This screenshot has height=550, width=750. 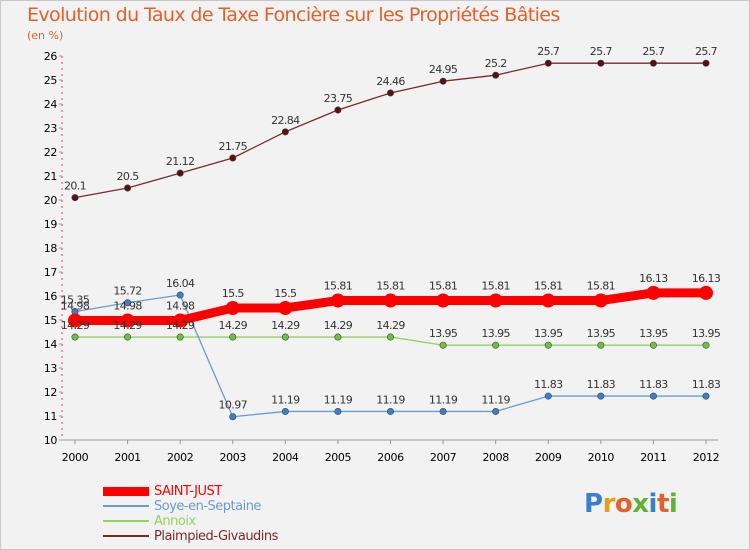 I want to click on logo-letter: x, so click(x=640, y=504).